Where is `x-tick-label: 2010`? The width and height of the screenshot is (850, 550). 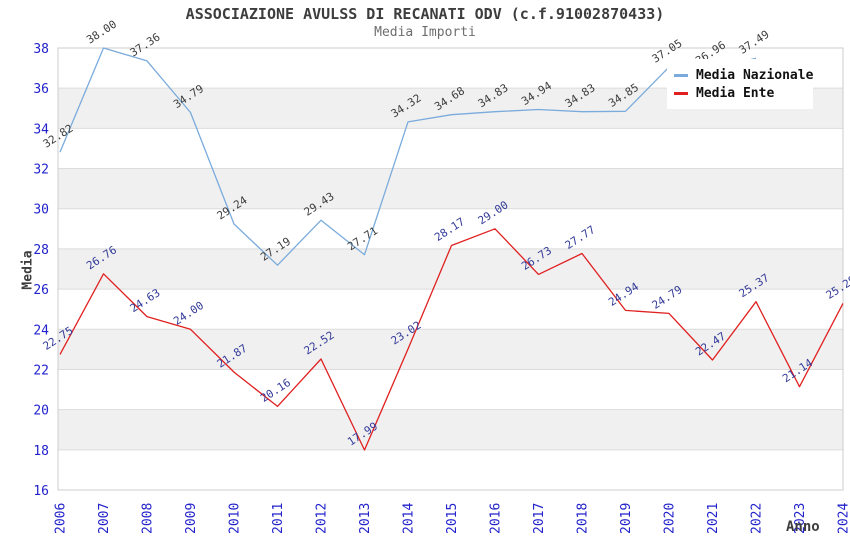 x-tick-label: 2010 is located at coordinates (235, 518).